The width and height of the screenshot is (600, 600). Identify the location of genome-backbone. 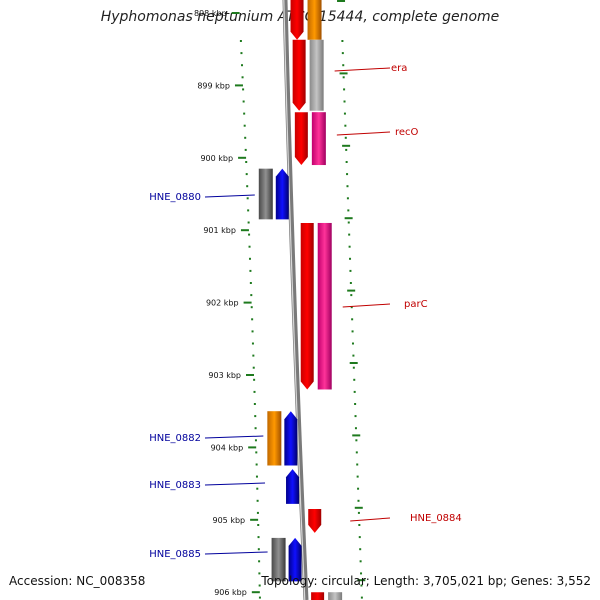
(295, 300).